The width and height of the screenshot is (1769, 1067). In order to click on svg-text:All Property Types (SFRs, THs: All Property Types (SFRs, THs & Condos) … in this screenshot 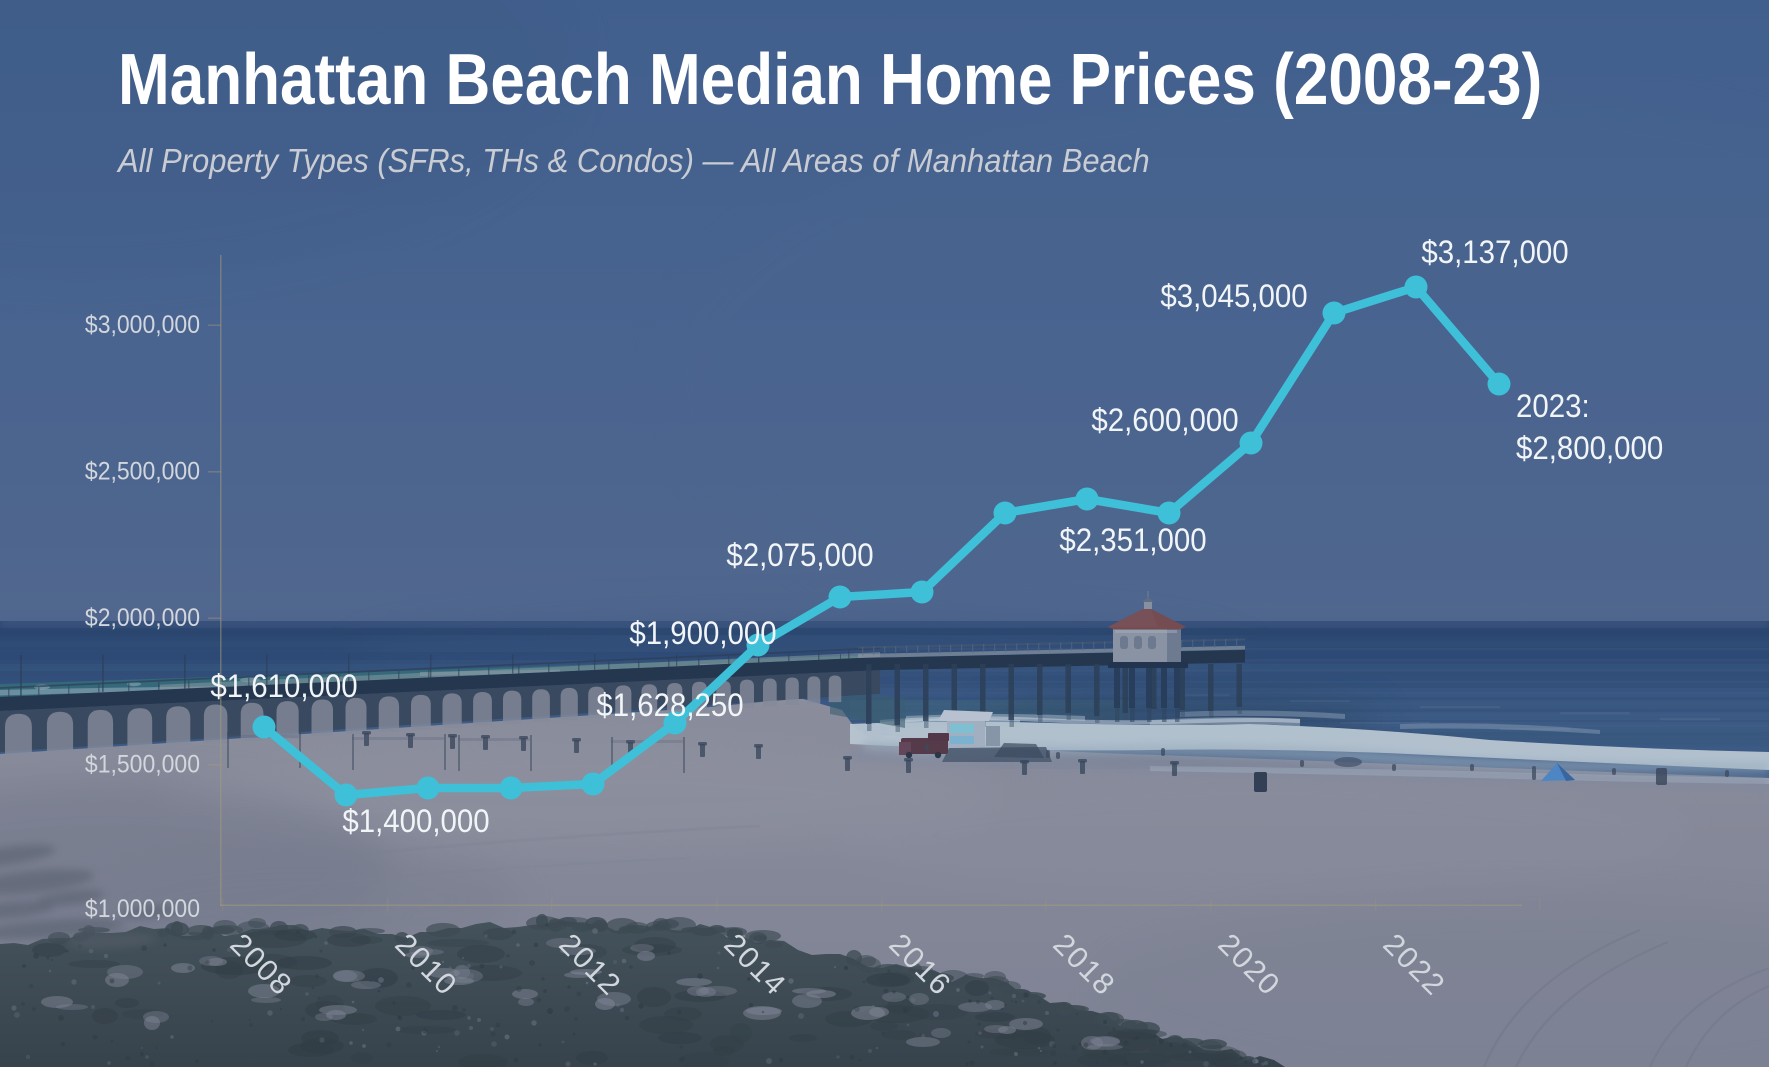, I will do `click(632, 160)`.